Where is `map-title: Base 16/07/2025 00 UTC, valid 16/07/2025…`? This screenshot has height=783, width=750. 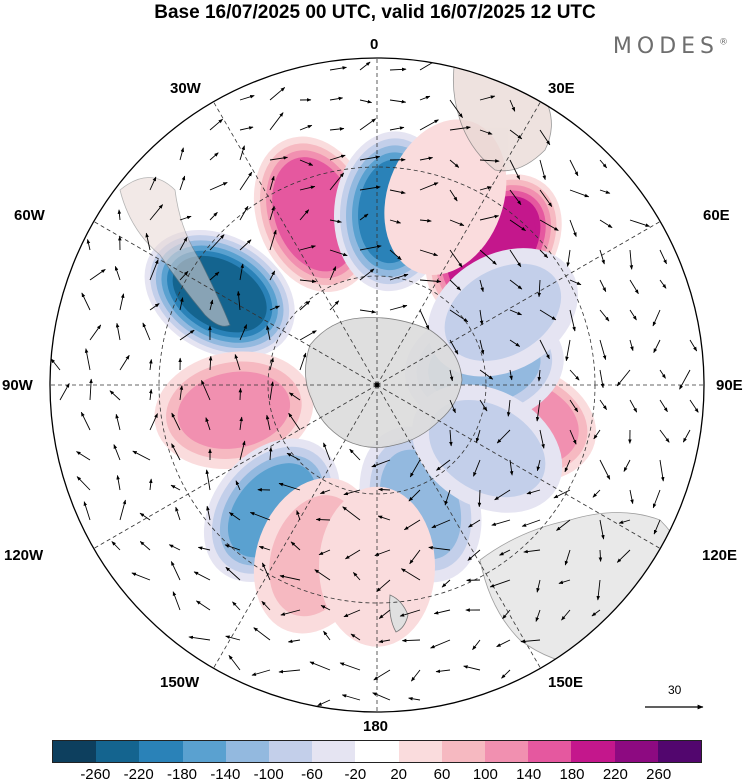 map-title: Base 16/07/2025 00 UTC, valid 16/07/2025… is located at coordinates (375, 12).